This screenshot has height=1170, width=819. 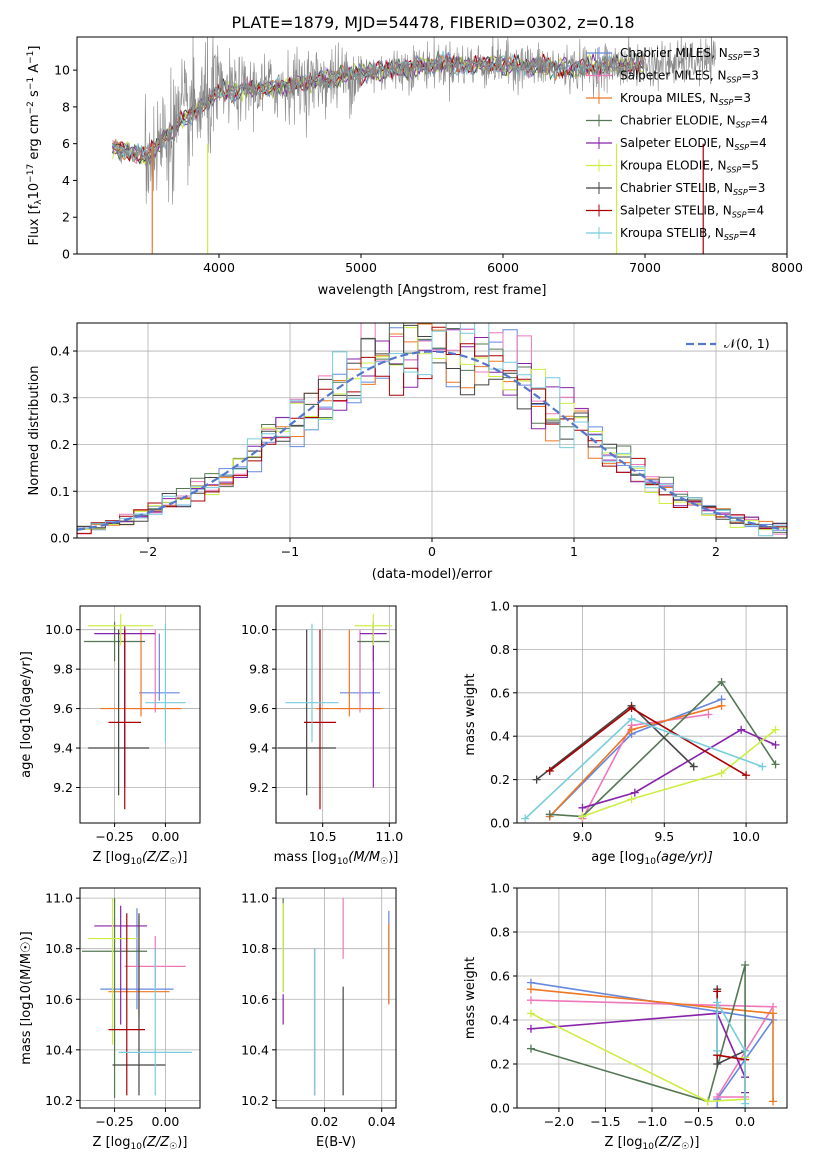 I want to click on z-age-frame, so click(x=140, y=714).